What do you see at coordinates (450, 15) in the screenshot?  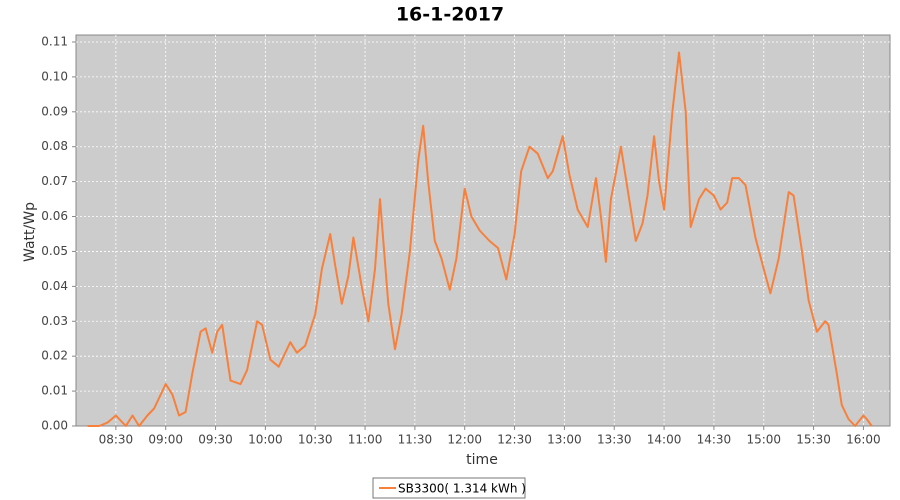 I see `chart-title: 16-1-2017` at bounding box center [450, 15].